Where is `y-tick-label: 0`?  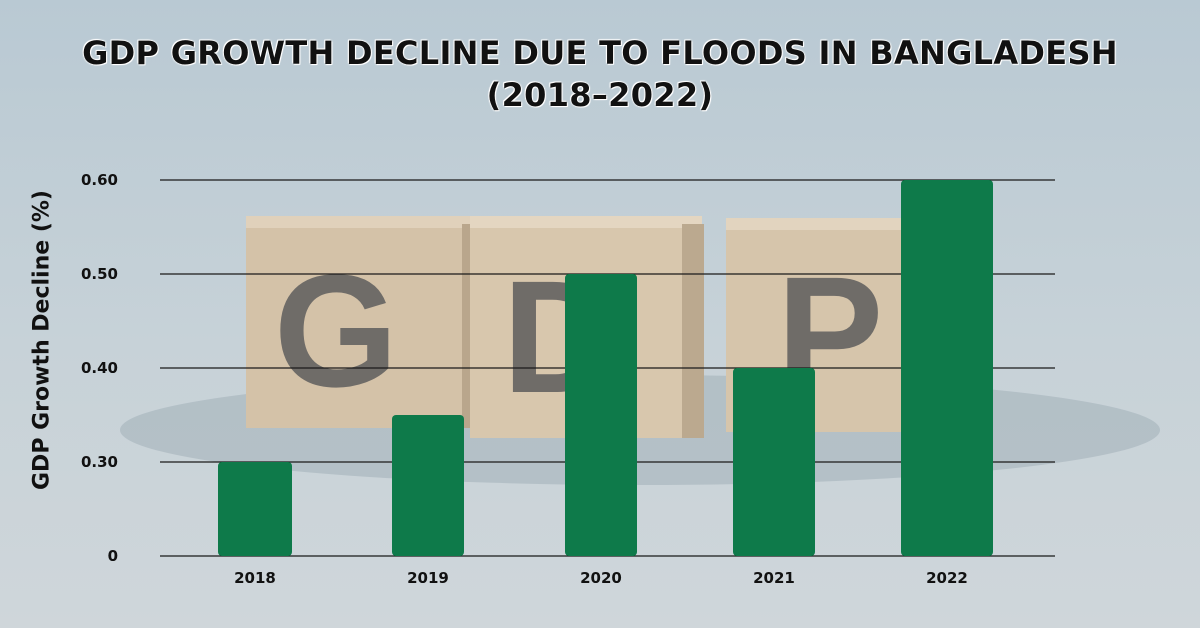
y-tick-label: 0 is located at coordinates (113, 556).